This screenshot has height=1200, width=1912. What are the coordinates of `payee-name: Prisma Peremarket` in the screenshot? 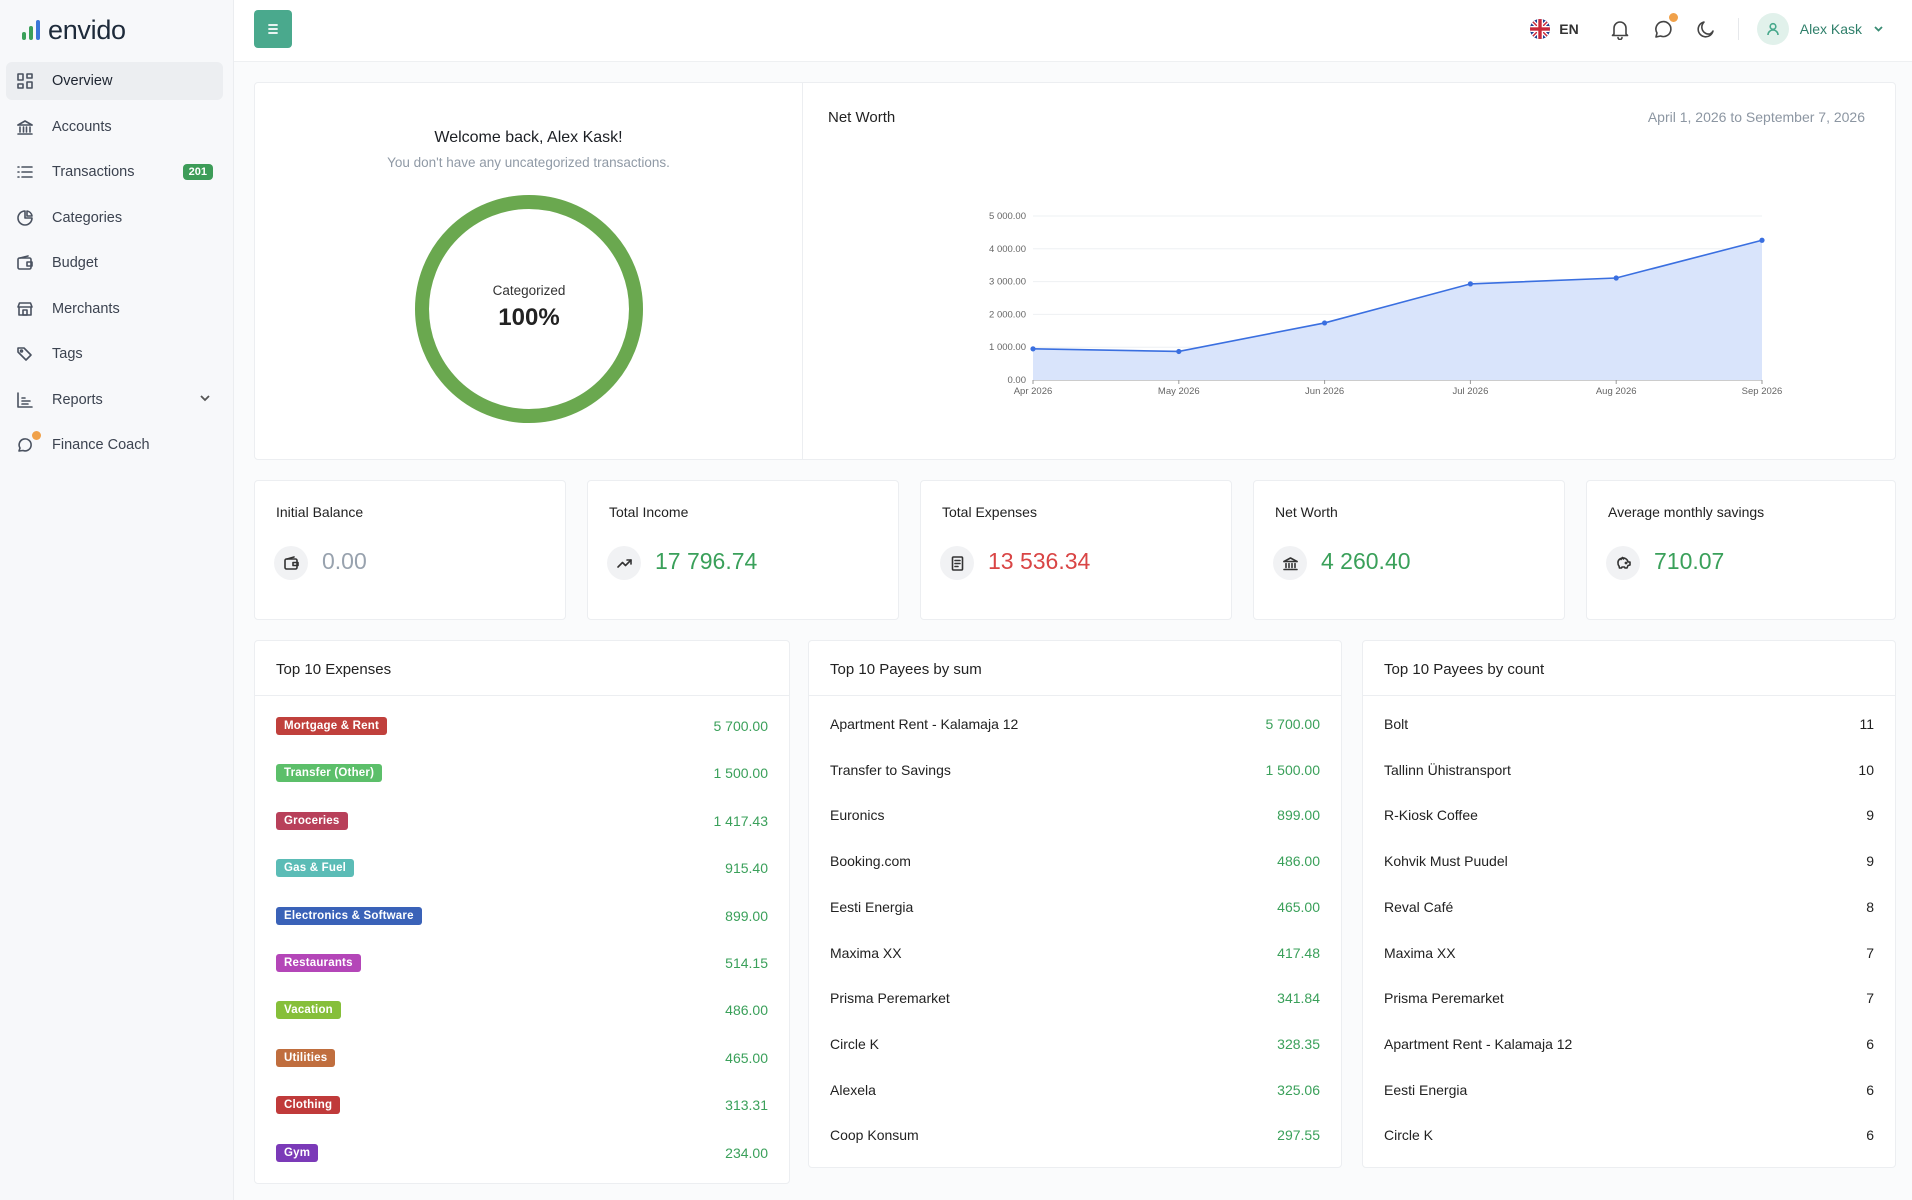 It's located at (890, 998).